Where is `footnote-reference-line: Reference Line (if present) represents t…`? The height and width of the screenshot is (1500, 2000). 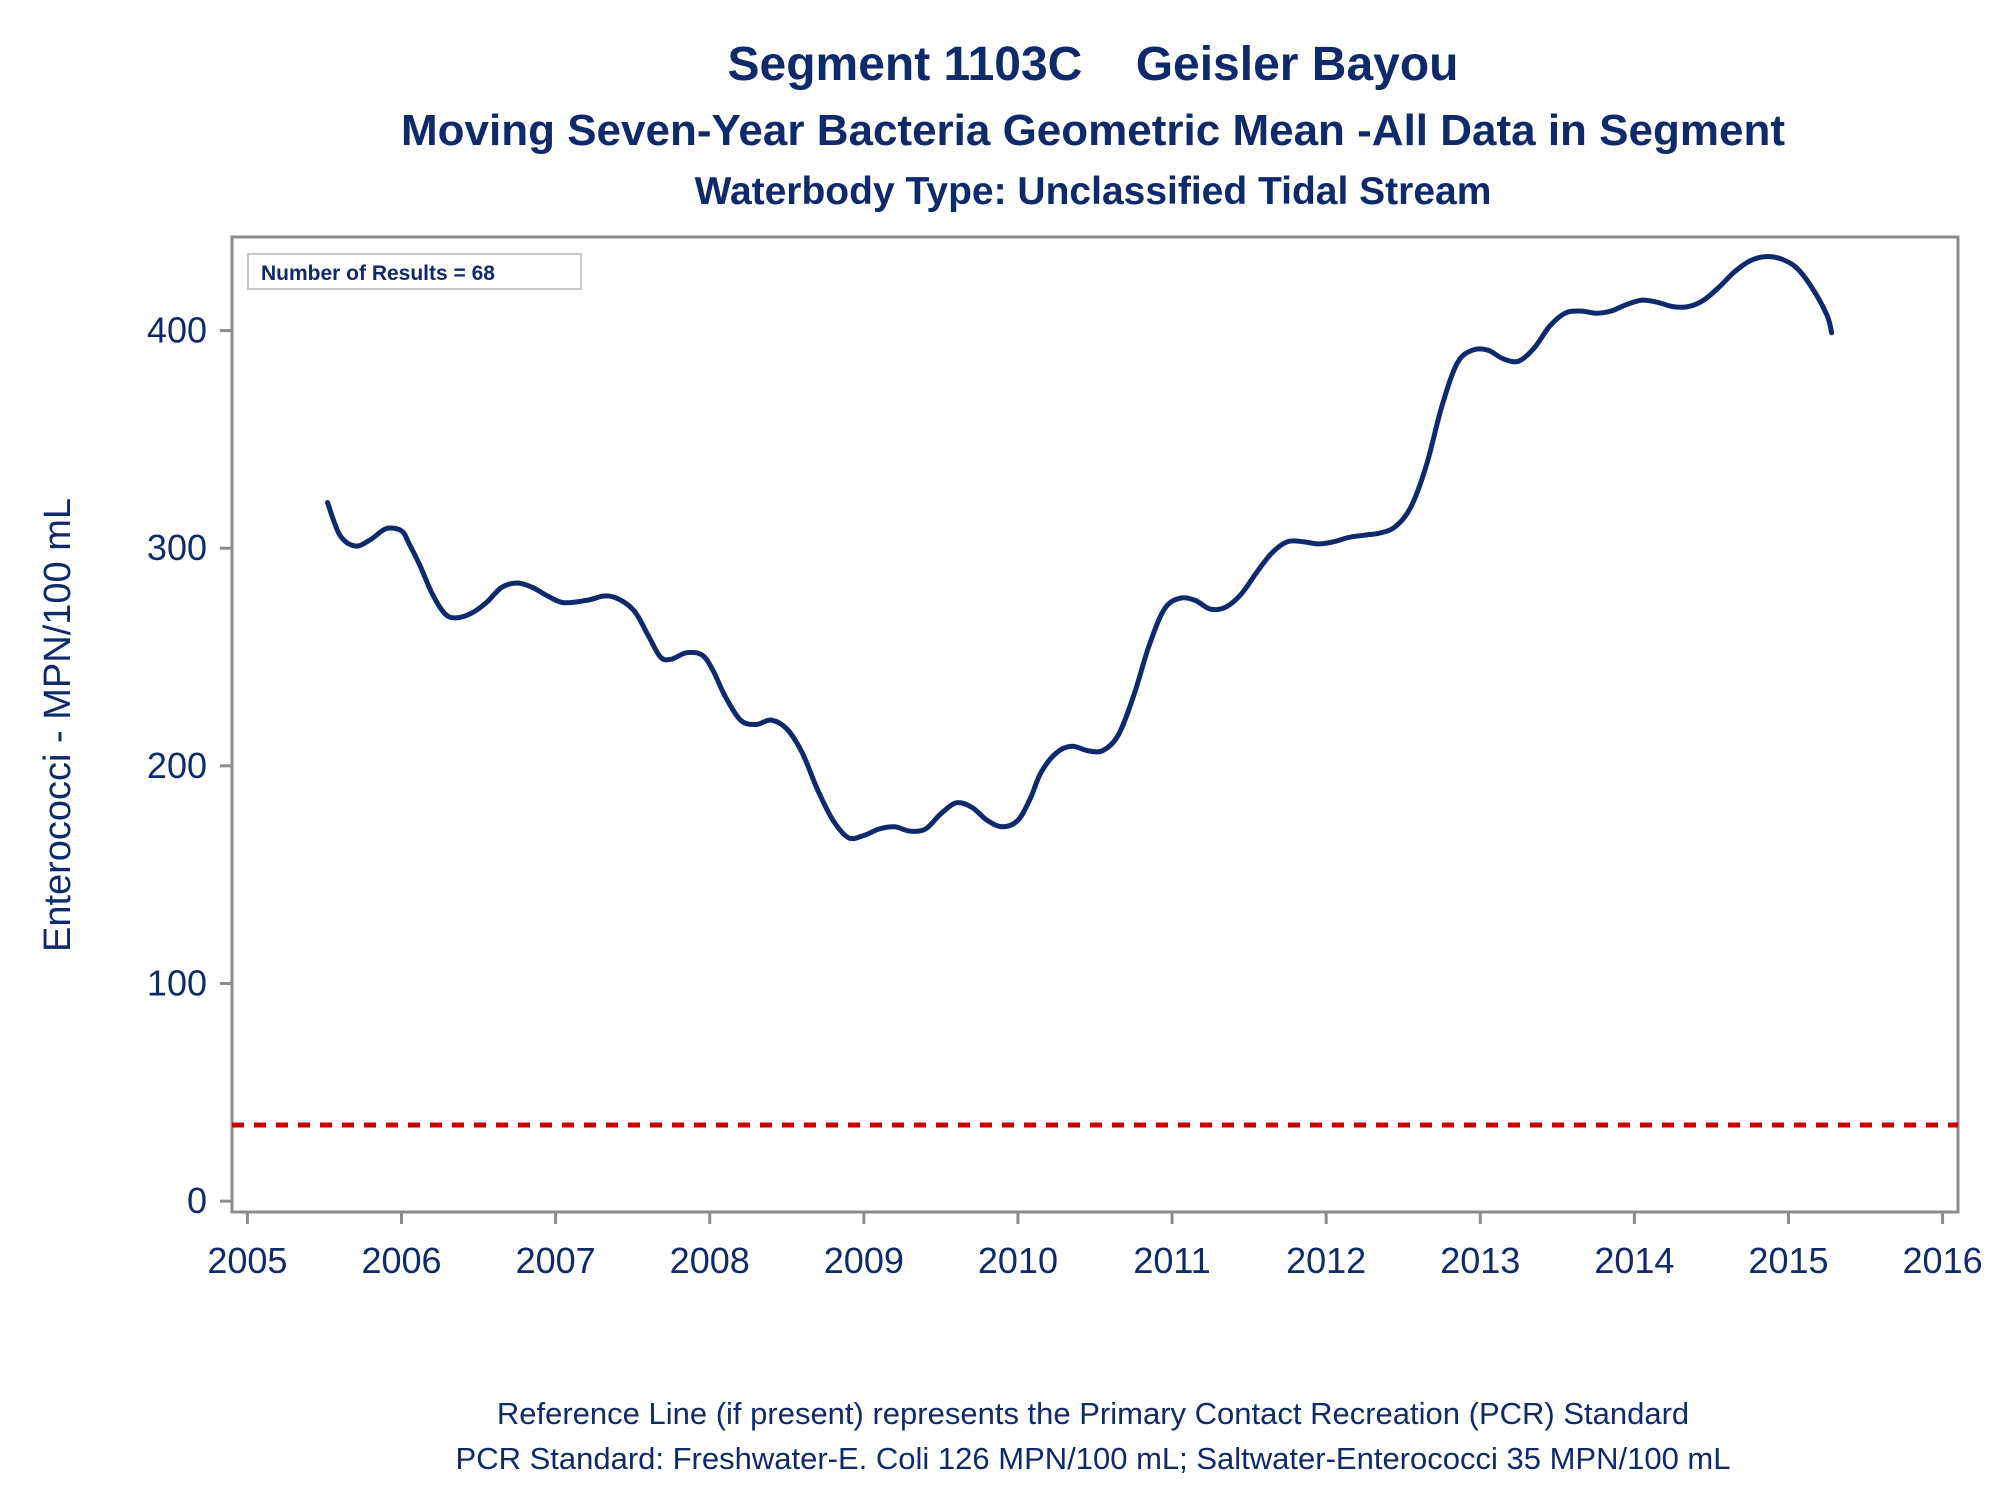
footnote-reference-line: Reference Line (if present) represents t… is located at coordinates (1093, 1413).